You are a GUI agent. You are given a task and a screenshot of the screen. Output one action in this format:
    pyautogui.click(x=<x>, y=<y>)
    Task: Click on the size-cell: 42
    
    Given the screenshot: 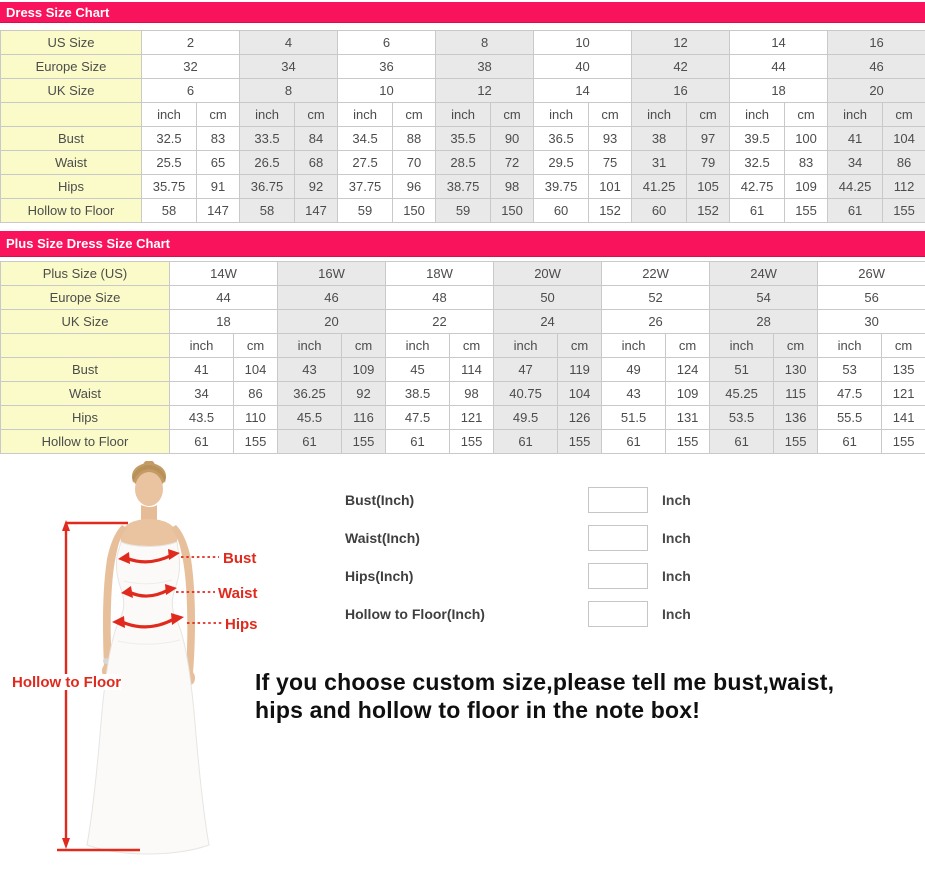 What is the action you would take?
    pyautogui.click(x=681, y=66)
    